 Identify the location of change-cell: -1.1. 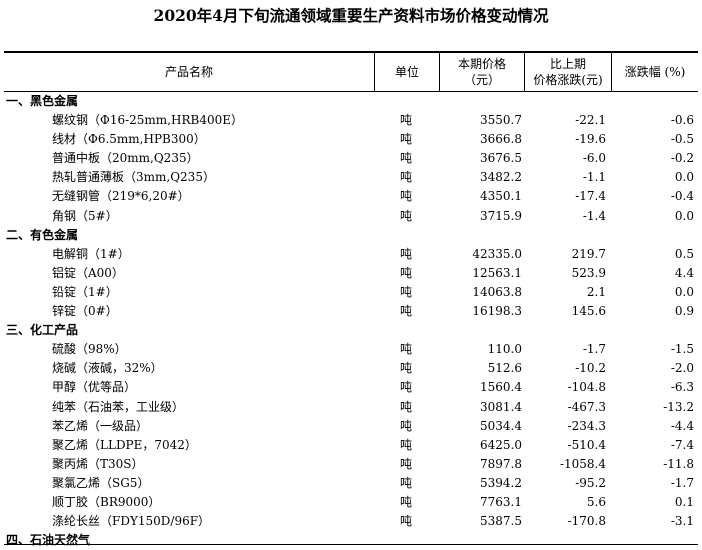
(594, 177).